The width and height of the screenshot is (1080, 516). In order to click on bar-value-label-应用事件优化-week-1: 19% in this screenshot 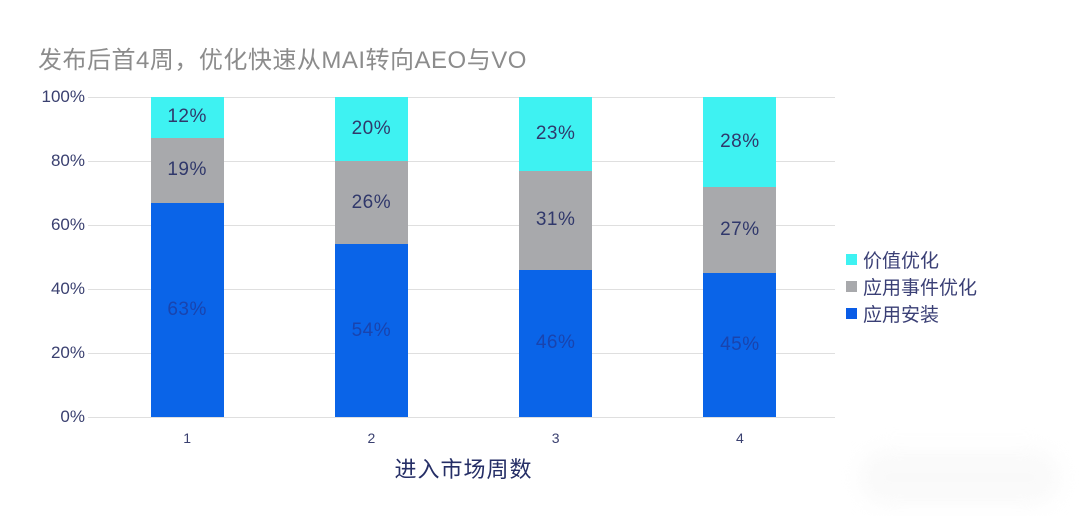, I will do `click(187, 170)`.